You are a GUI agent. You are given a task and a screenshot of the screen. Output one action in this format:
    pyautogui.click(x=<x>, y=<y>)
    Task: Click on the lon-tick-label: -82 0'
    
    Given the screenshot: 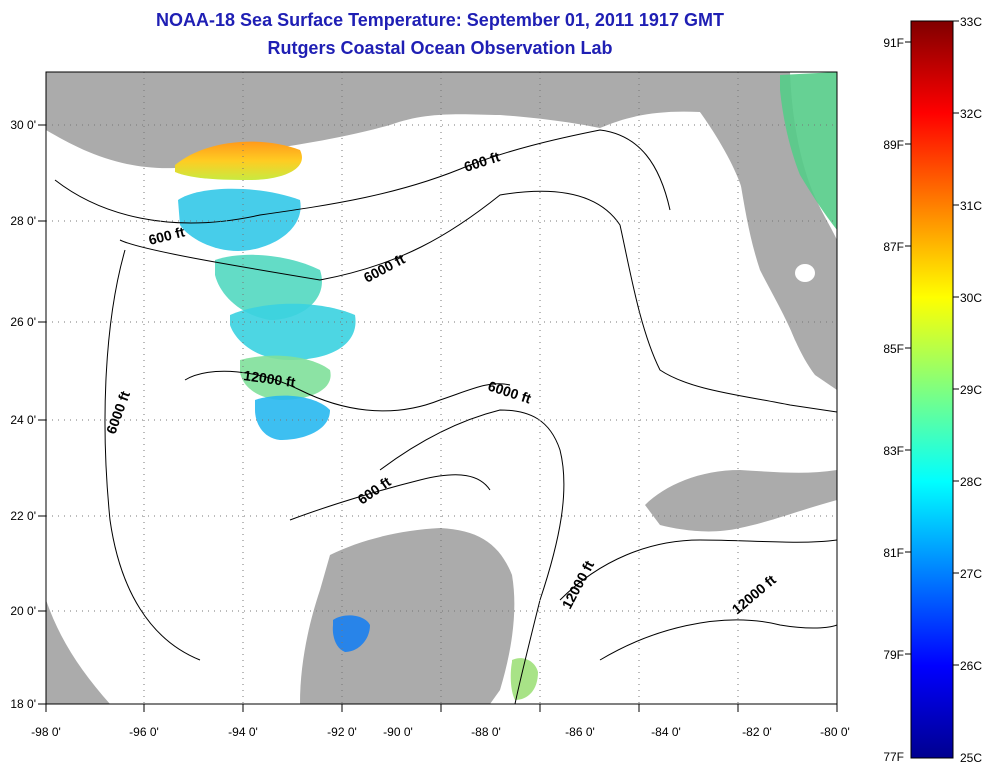 What is the action you would take?
    pyautogui.click(x=757, y=732)
    